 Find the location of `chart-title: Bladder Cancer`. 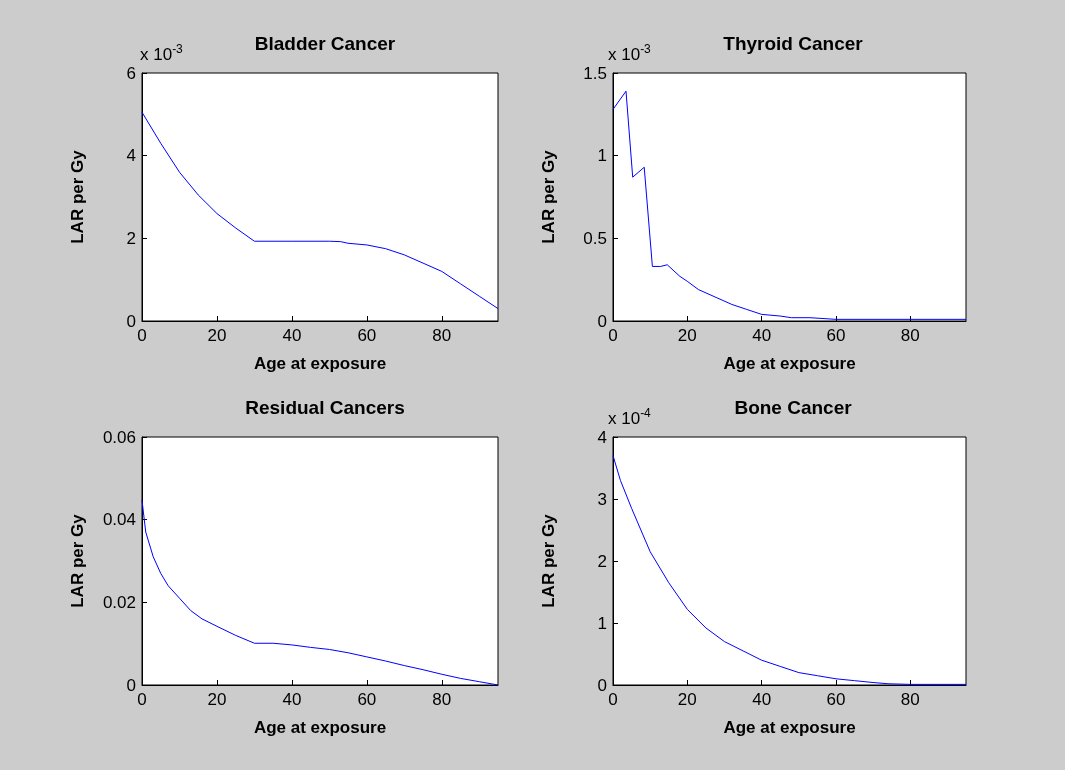

chart-title: Bladder Cancer is located at coordinates (325, 43).